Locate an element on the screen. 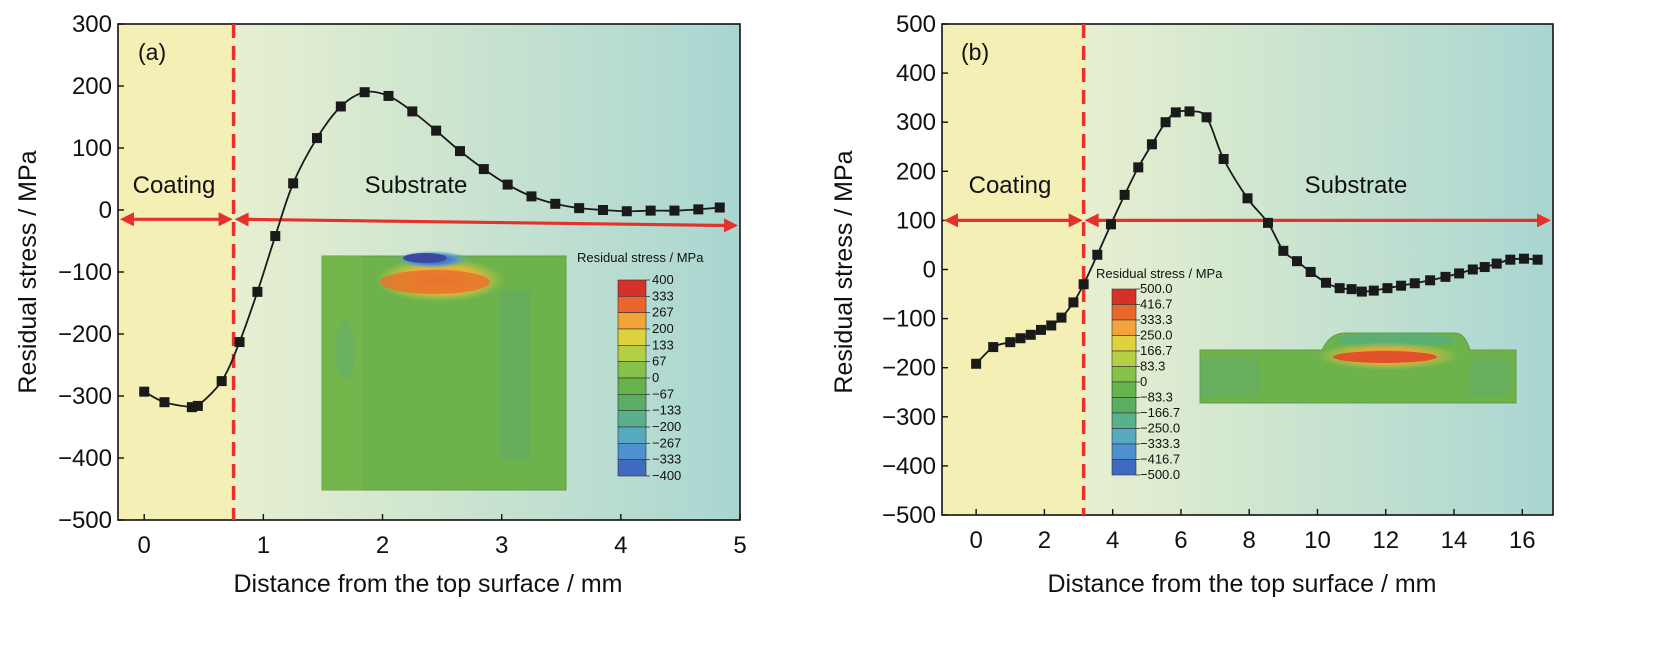 Image resolution: width=1654 pixels, height=649 pixels. substrate-arrow is located at coordinates (486, 222).